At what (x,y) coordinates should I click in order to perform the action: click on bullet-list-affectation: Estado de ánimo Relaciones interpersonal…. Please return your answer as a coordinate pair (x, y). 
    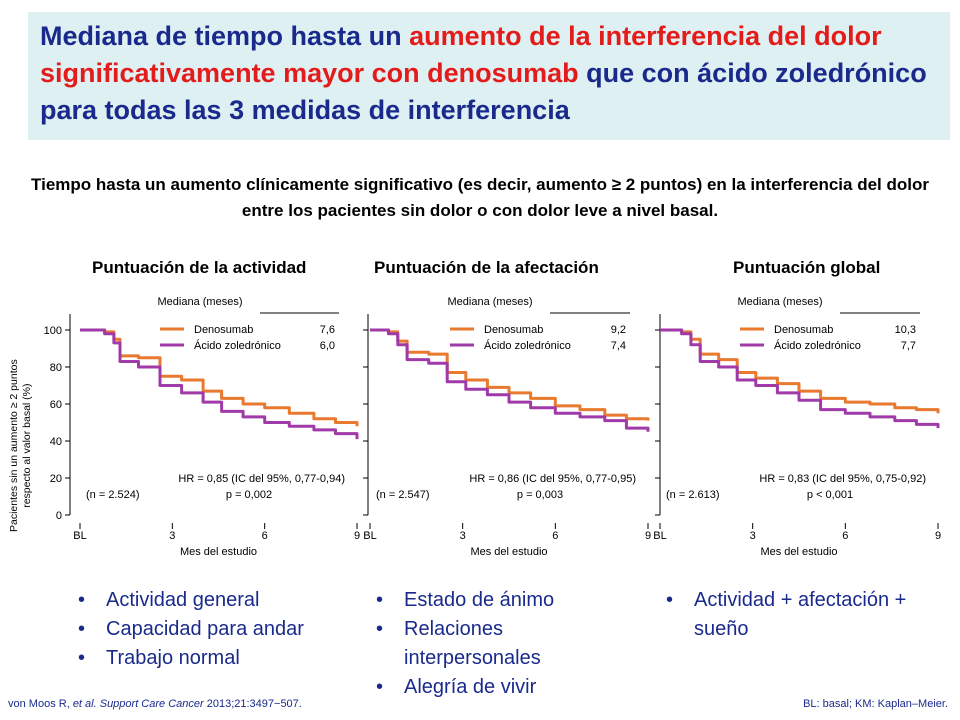
    Looking at the image, I should click on (472, 644).